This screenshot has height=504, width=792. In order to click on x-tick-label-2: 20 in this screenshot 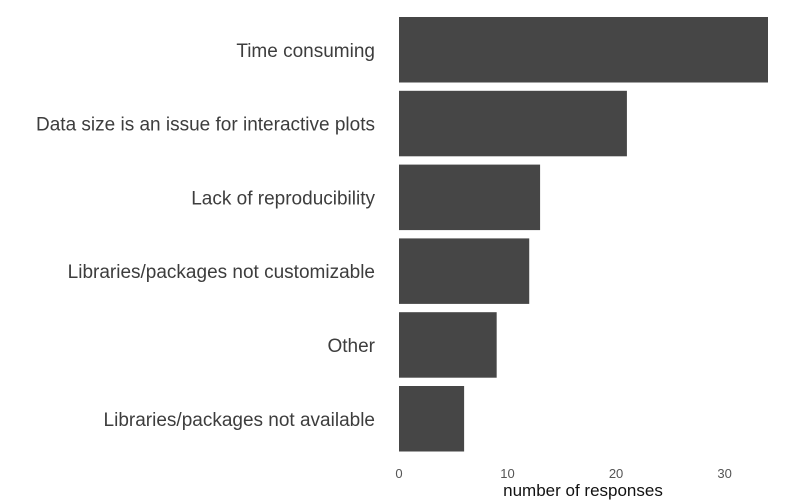, I will do `click(616, 473)`.